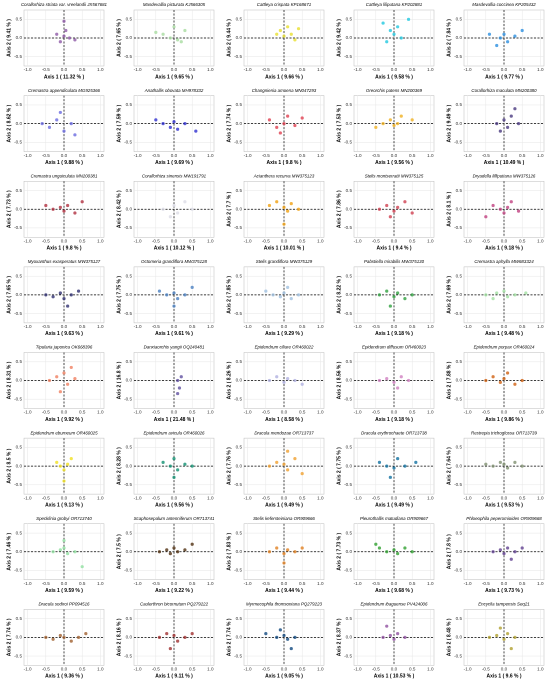 This screenshot has height=685, width=550. What do you see at coordinates (284, 249) in the screenshot?
I see `x-axis-label: Axis 1 ( 10.01 % )` at bounding box center [284, 249].